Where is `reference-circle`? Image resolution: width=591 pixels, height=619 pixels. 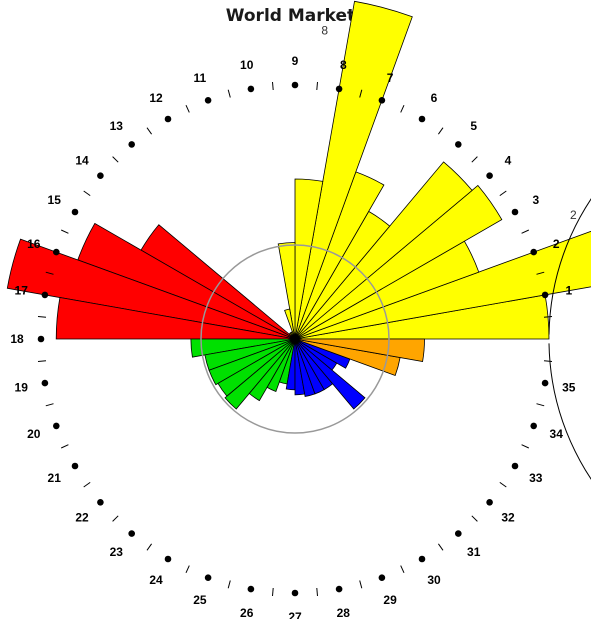
reference-circle is located at coordinates (295, 339).